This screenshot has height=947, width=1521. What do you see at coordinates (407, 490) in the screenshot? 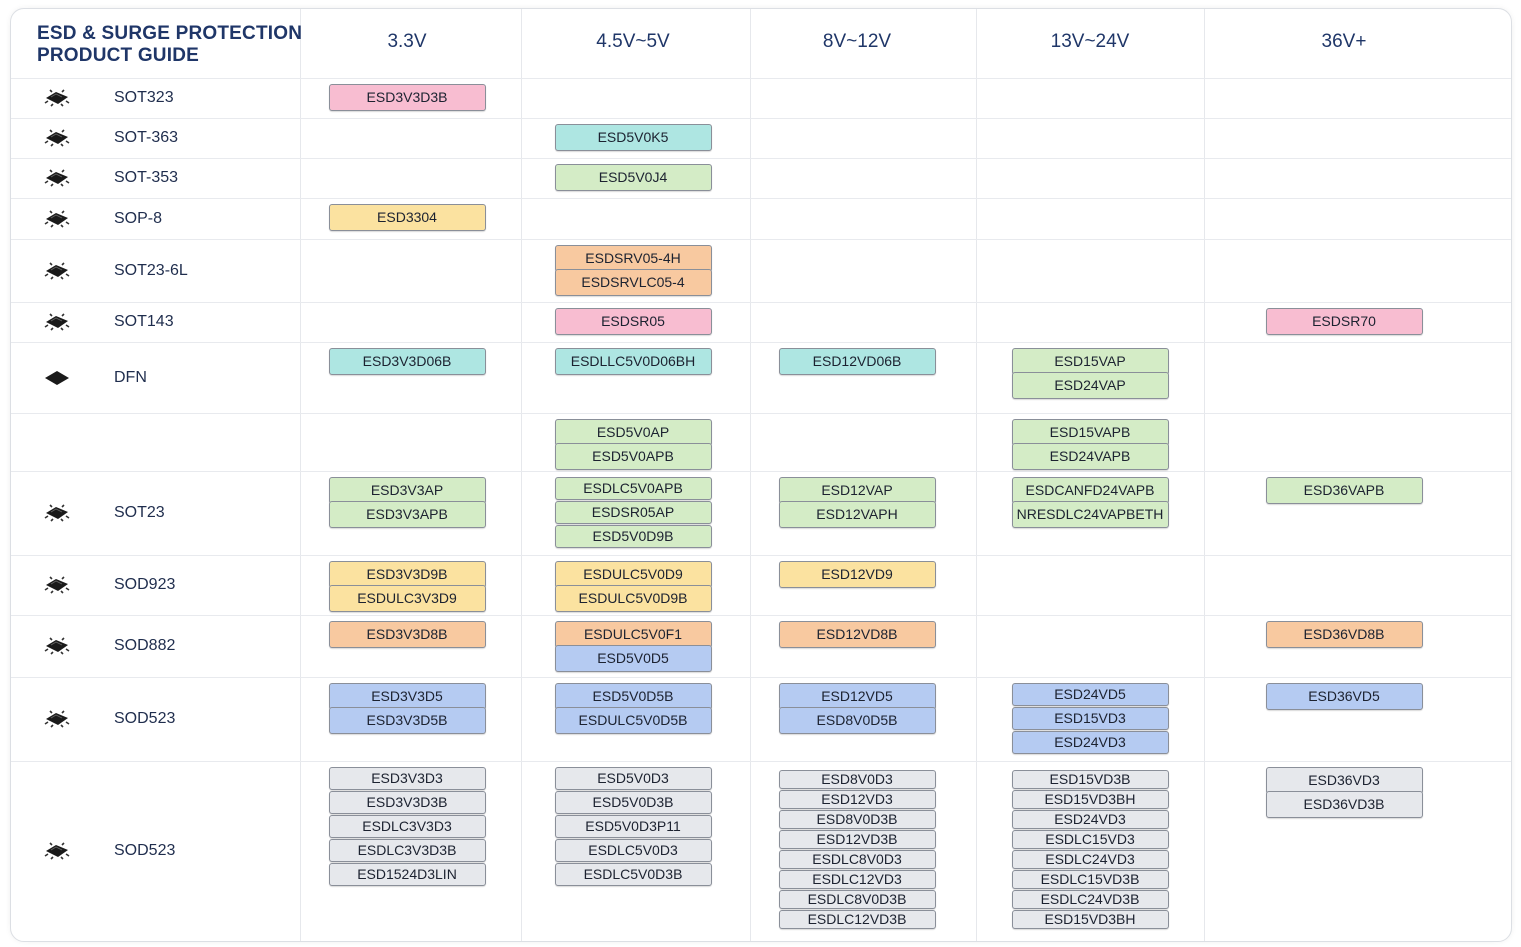
I see `part-number-chip: ESD3V3AP` at bounding box center [407, 490].